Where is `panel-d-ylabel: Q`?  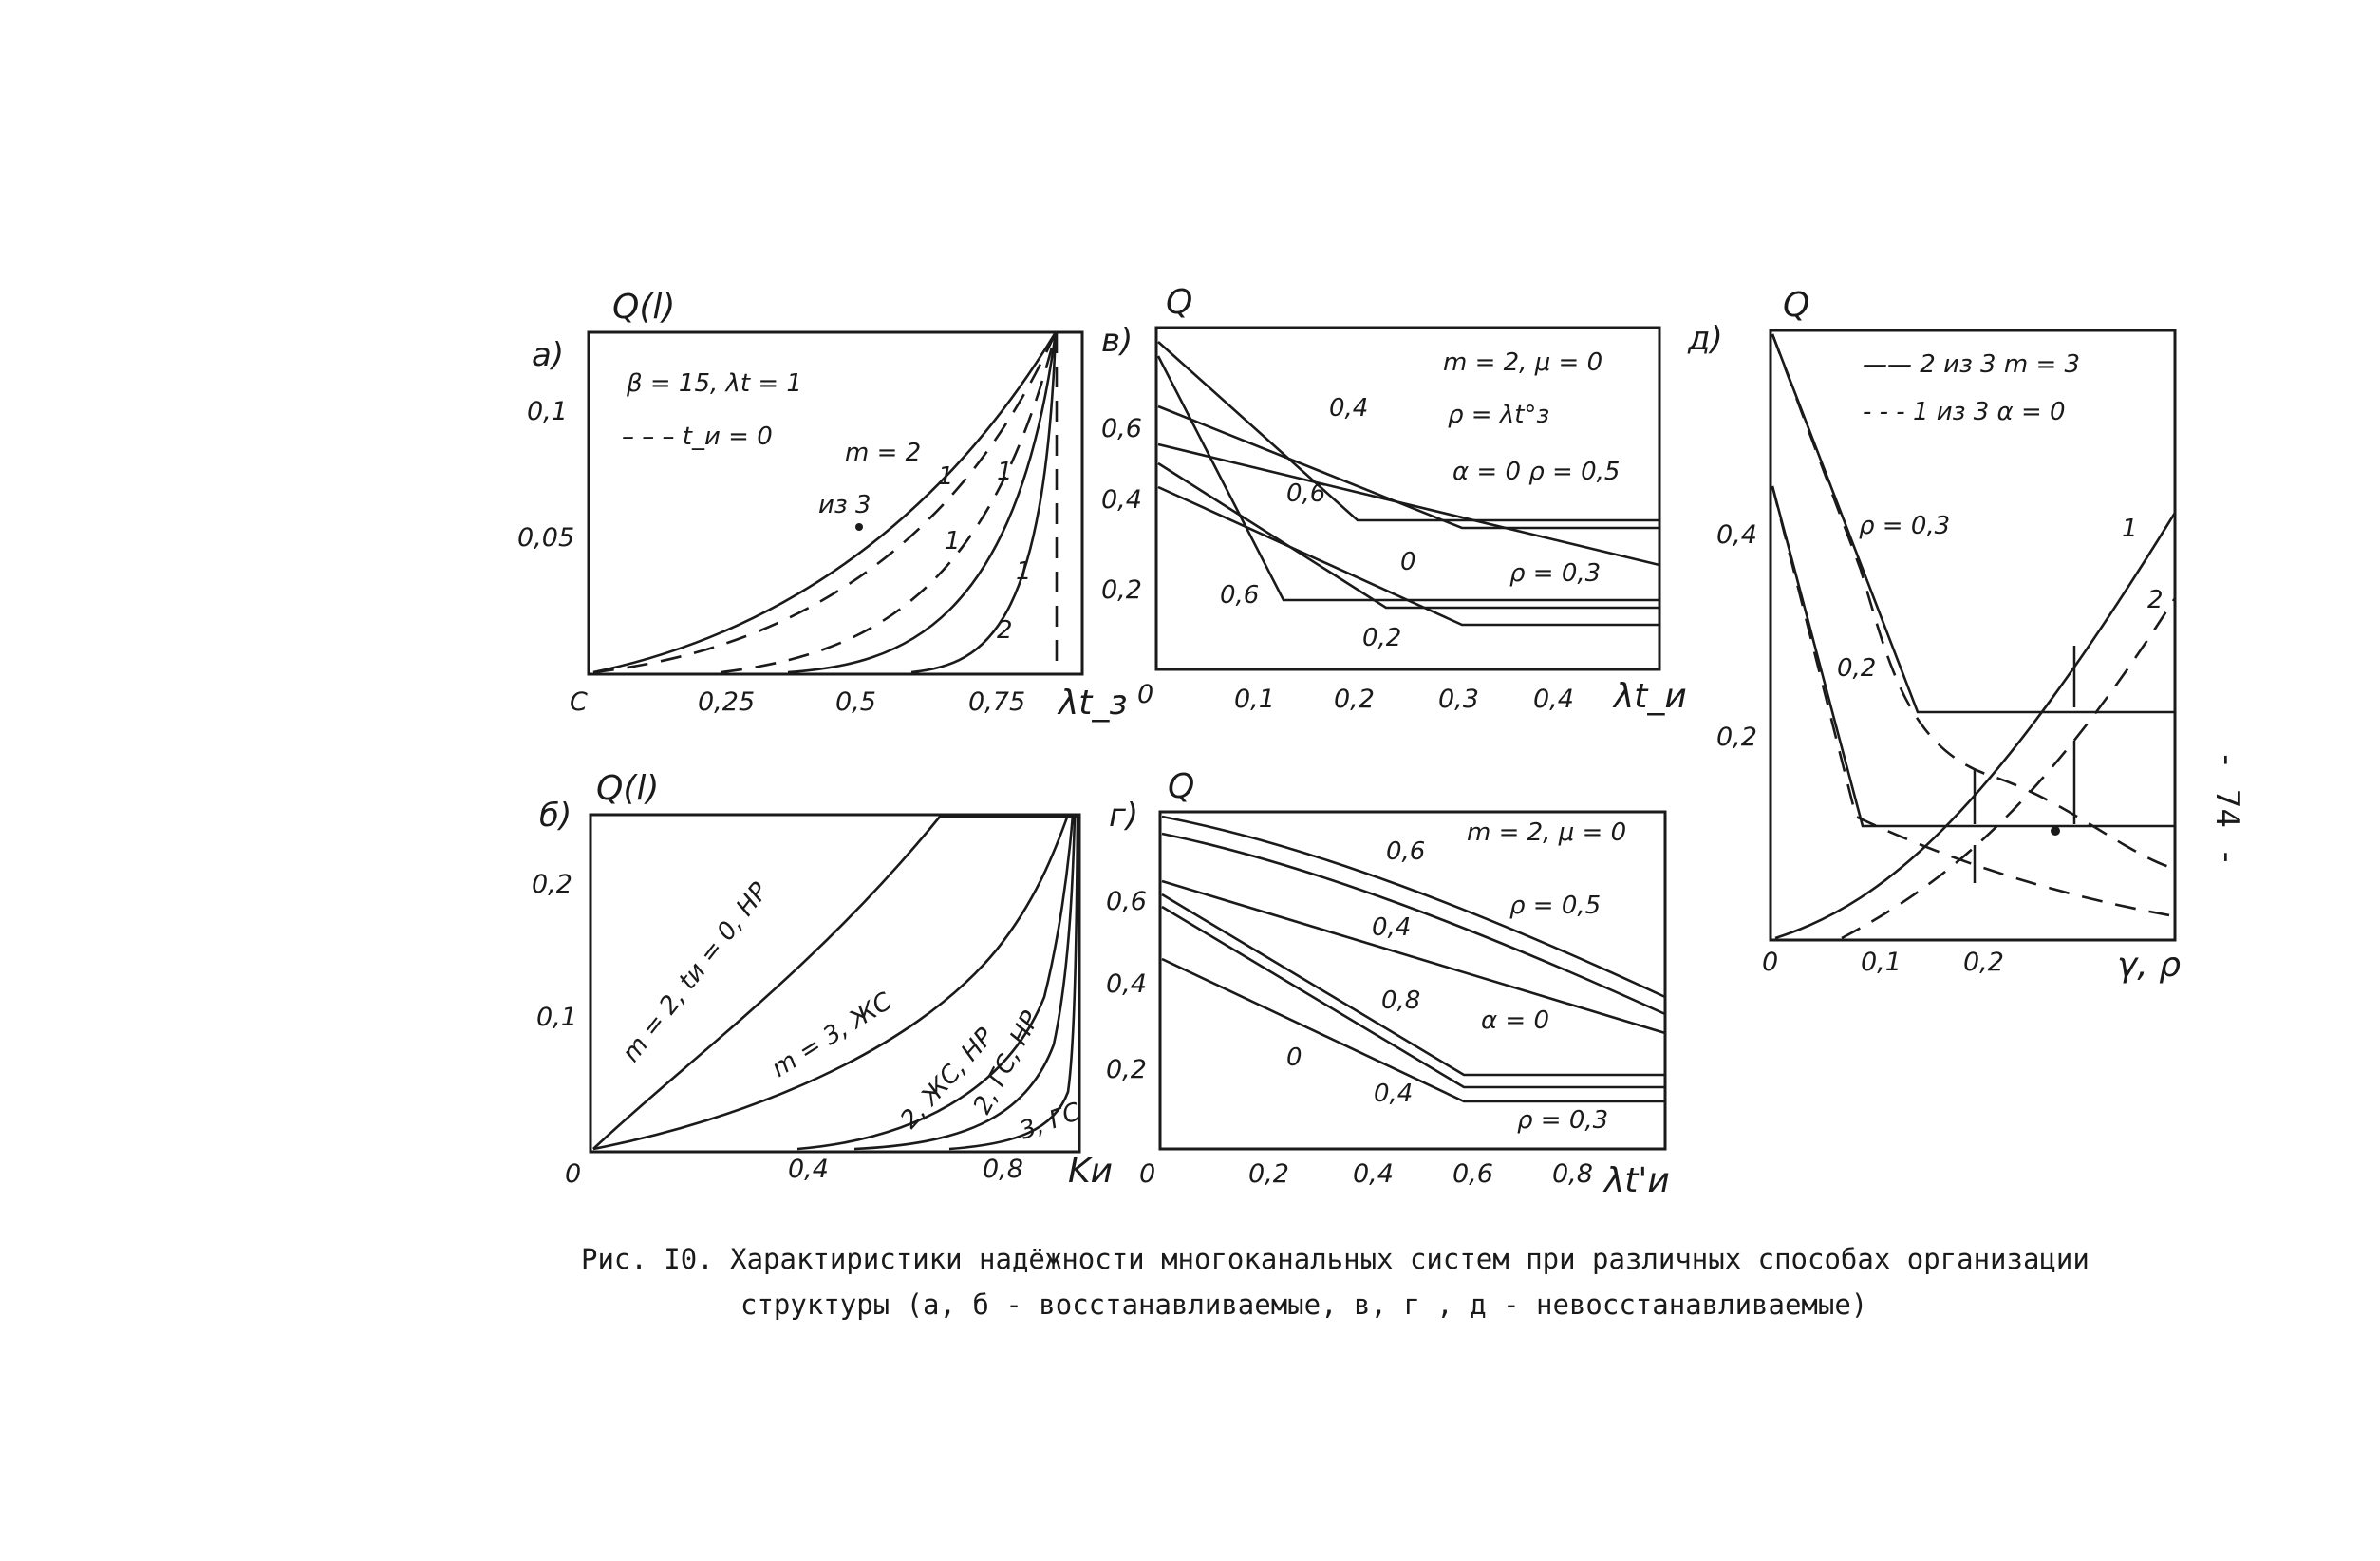
panel-d-ylabel: Q is located at coordinates (1796, 305).